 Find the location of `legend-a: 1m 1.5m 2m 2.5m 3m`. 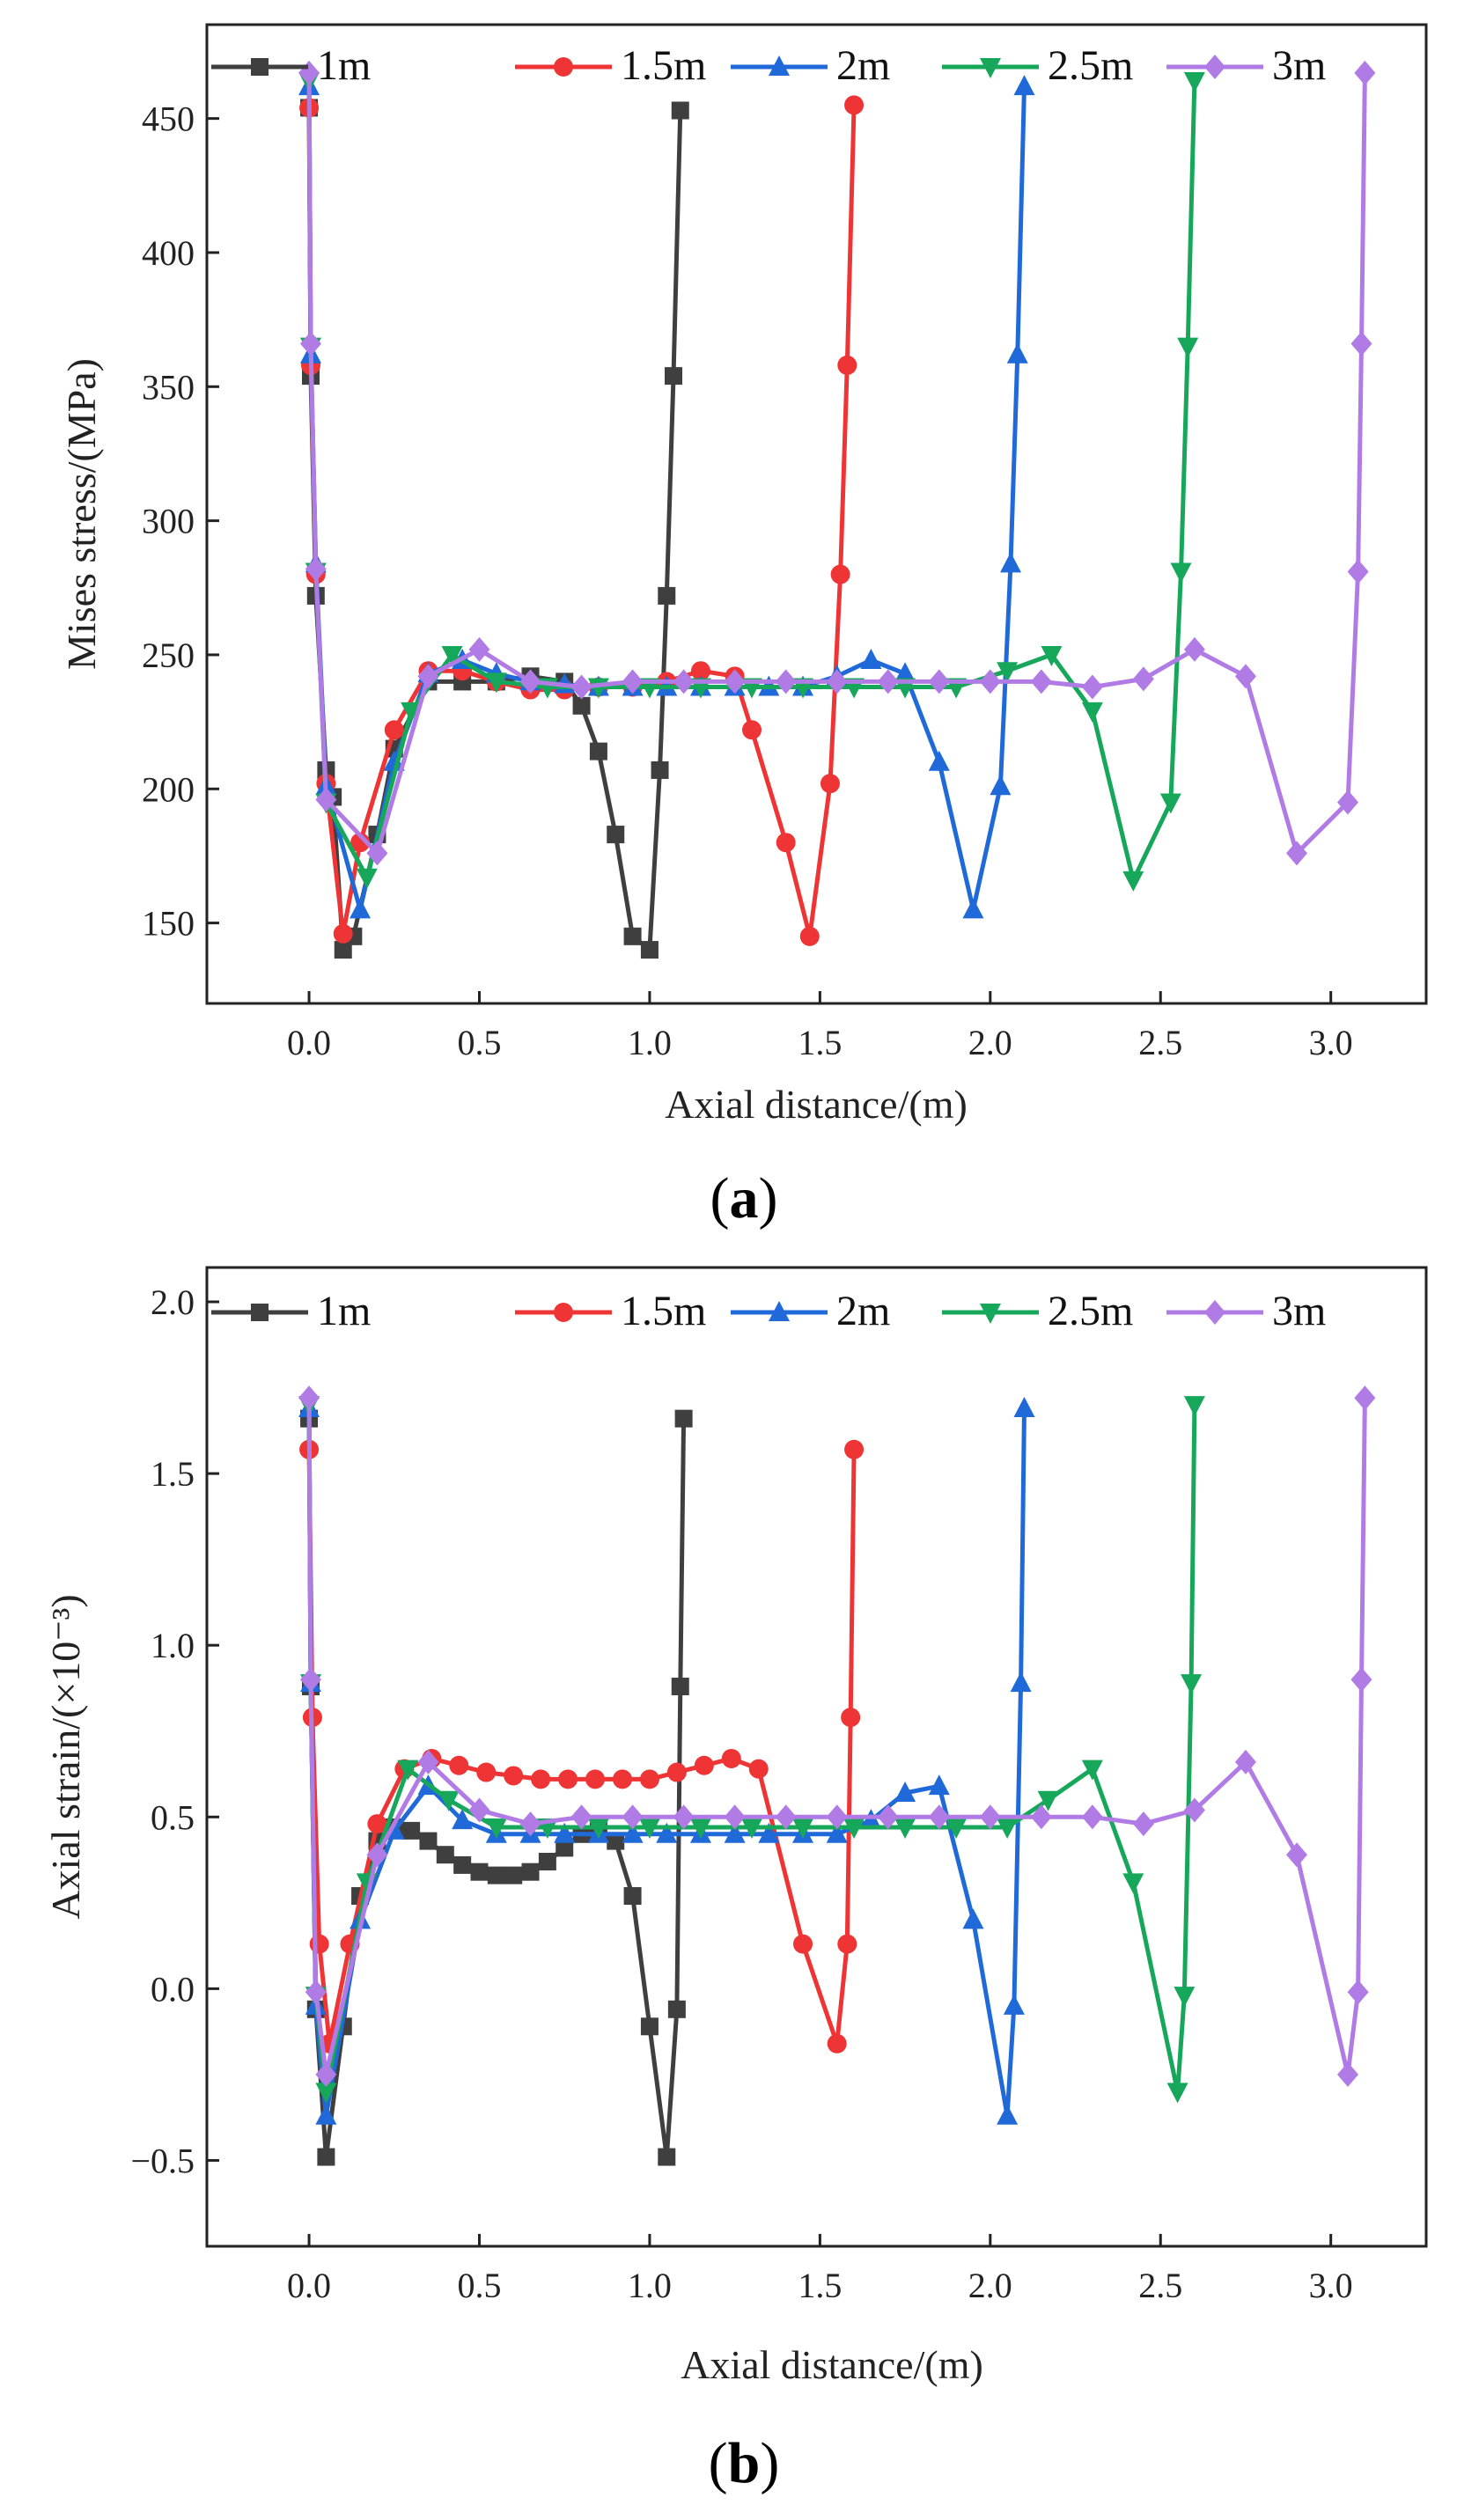

legend-a: 1m 1.5m 2m 2.5m 3m is located at coordinates (768, 65).